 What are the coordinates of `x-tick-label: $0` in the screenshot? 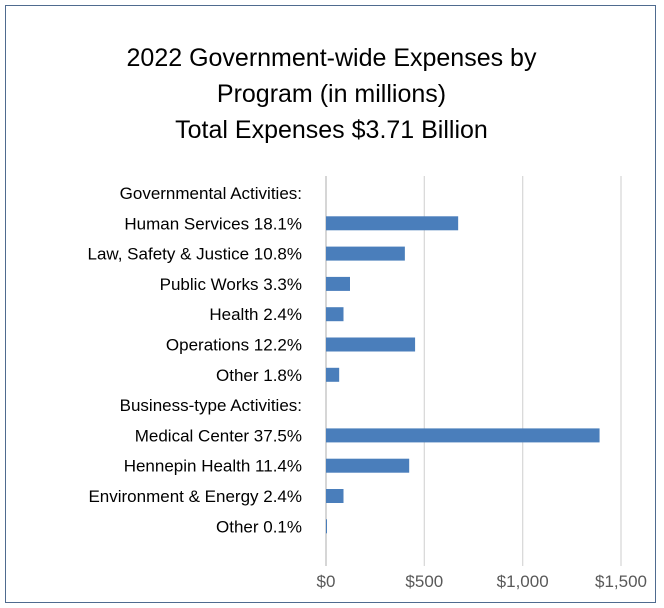 It's located at (326, 581).